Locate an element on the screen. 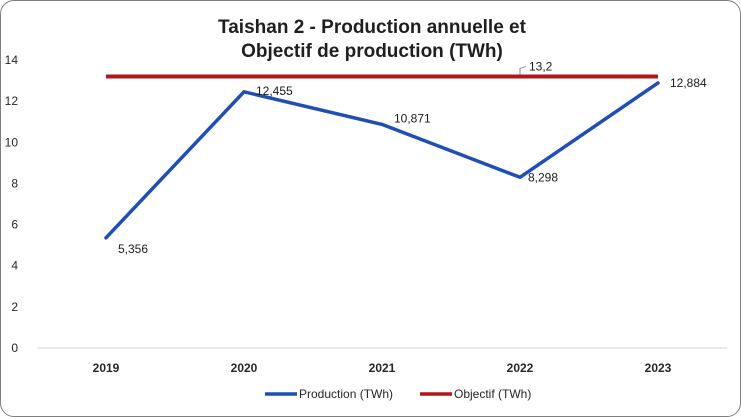 This screenshot has height=417, width=741. x-tick-label: 2020 is located at coordinates (244, 368).